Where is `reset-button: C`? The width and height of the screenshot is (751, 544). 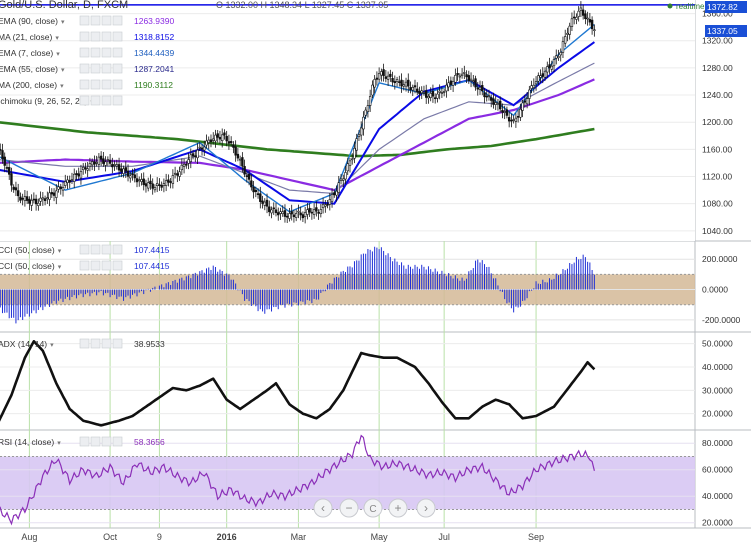 reset-button: C is located at coordinates (373, 508).